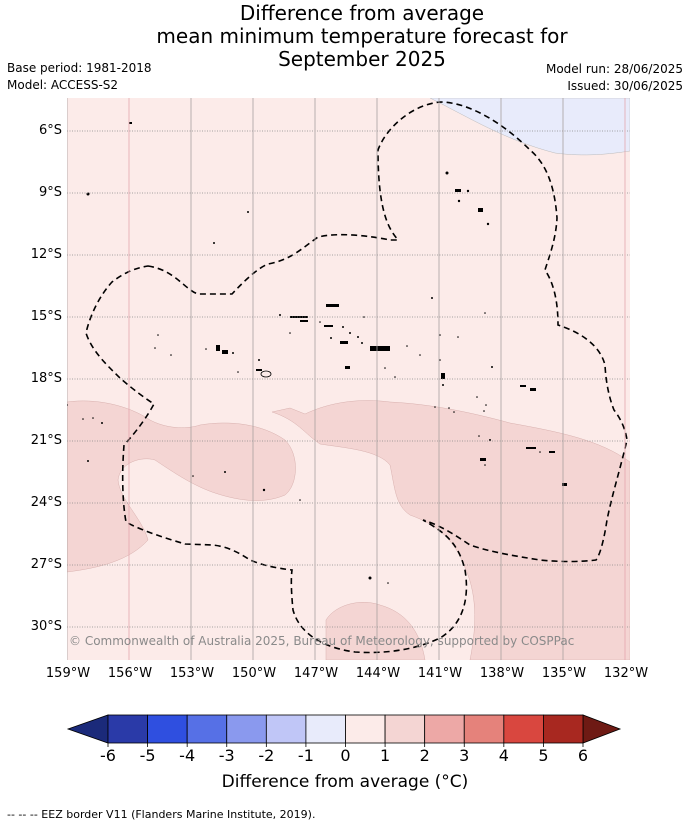 This screenshot has width=690, height=827. I want to click on lat-label: 6°S, so click(50, 130).